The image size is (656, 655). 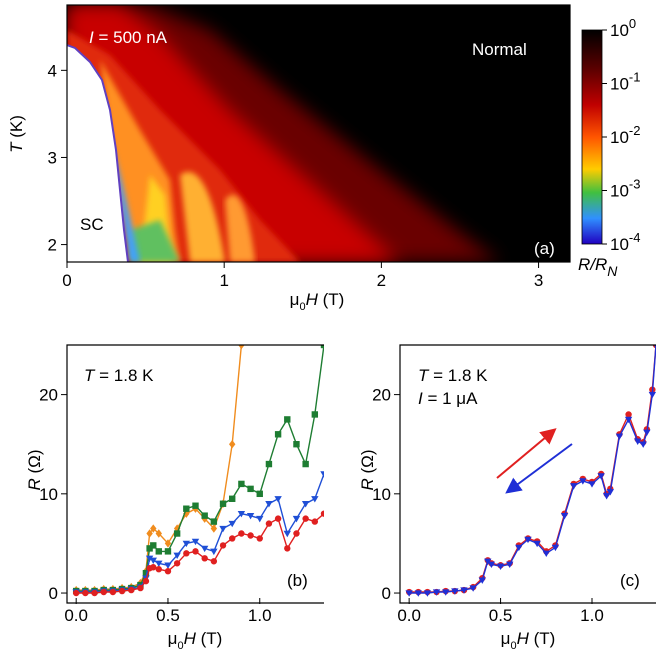 I want to click on colorbar-label: R/RN, so click(x=598, y=267).